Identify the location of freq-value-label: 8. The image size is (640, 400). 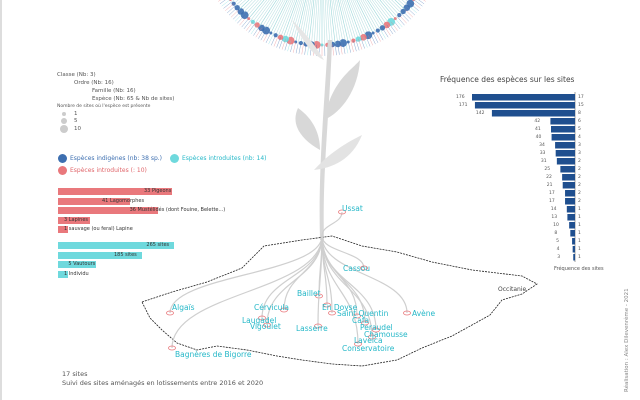
(579, 113).